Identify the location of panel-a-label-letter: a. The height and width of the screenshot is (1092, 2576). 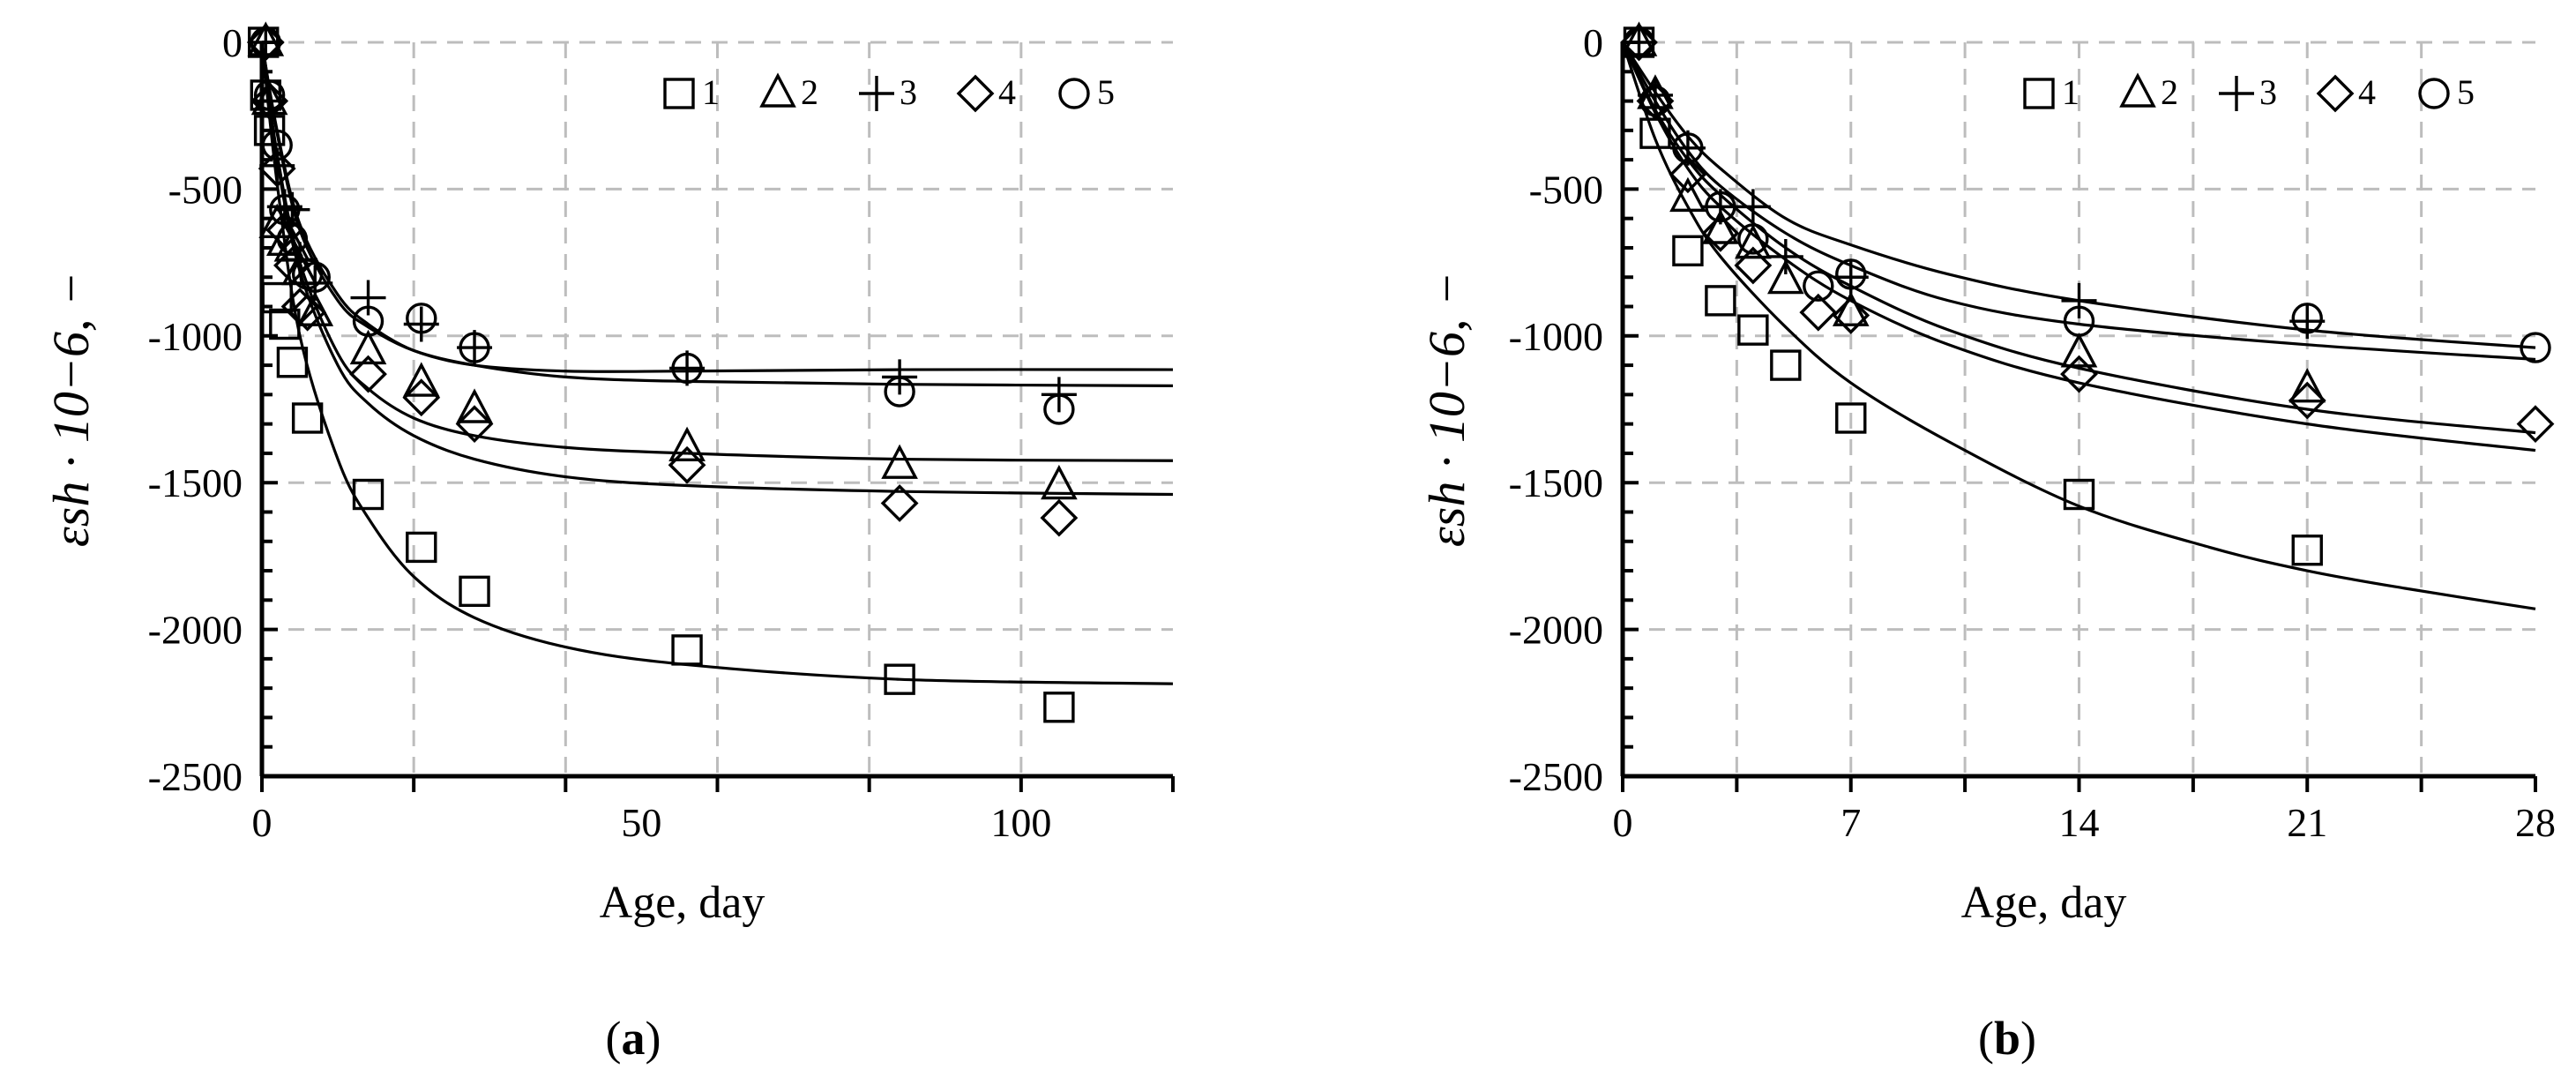
(634, 1038).